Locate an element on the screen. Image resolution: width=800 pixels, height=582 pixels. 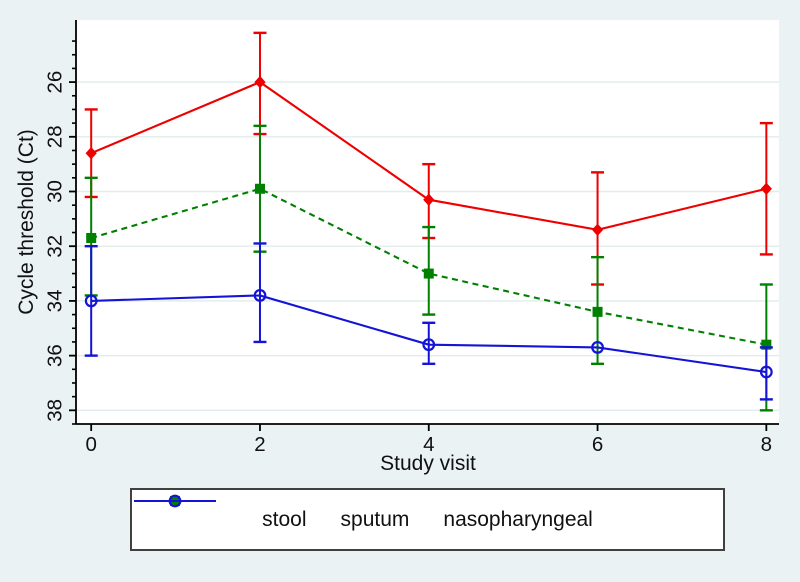
legend-entry-stool: stool is located at coordinates (220, 513).